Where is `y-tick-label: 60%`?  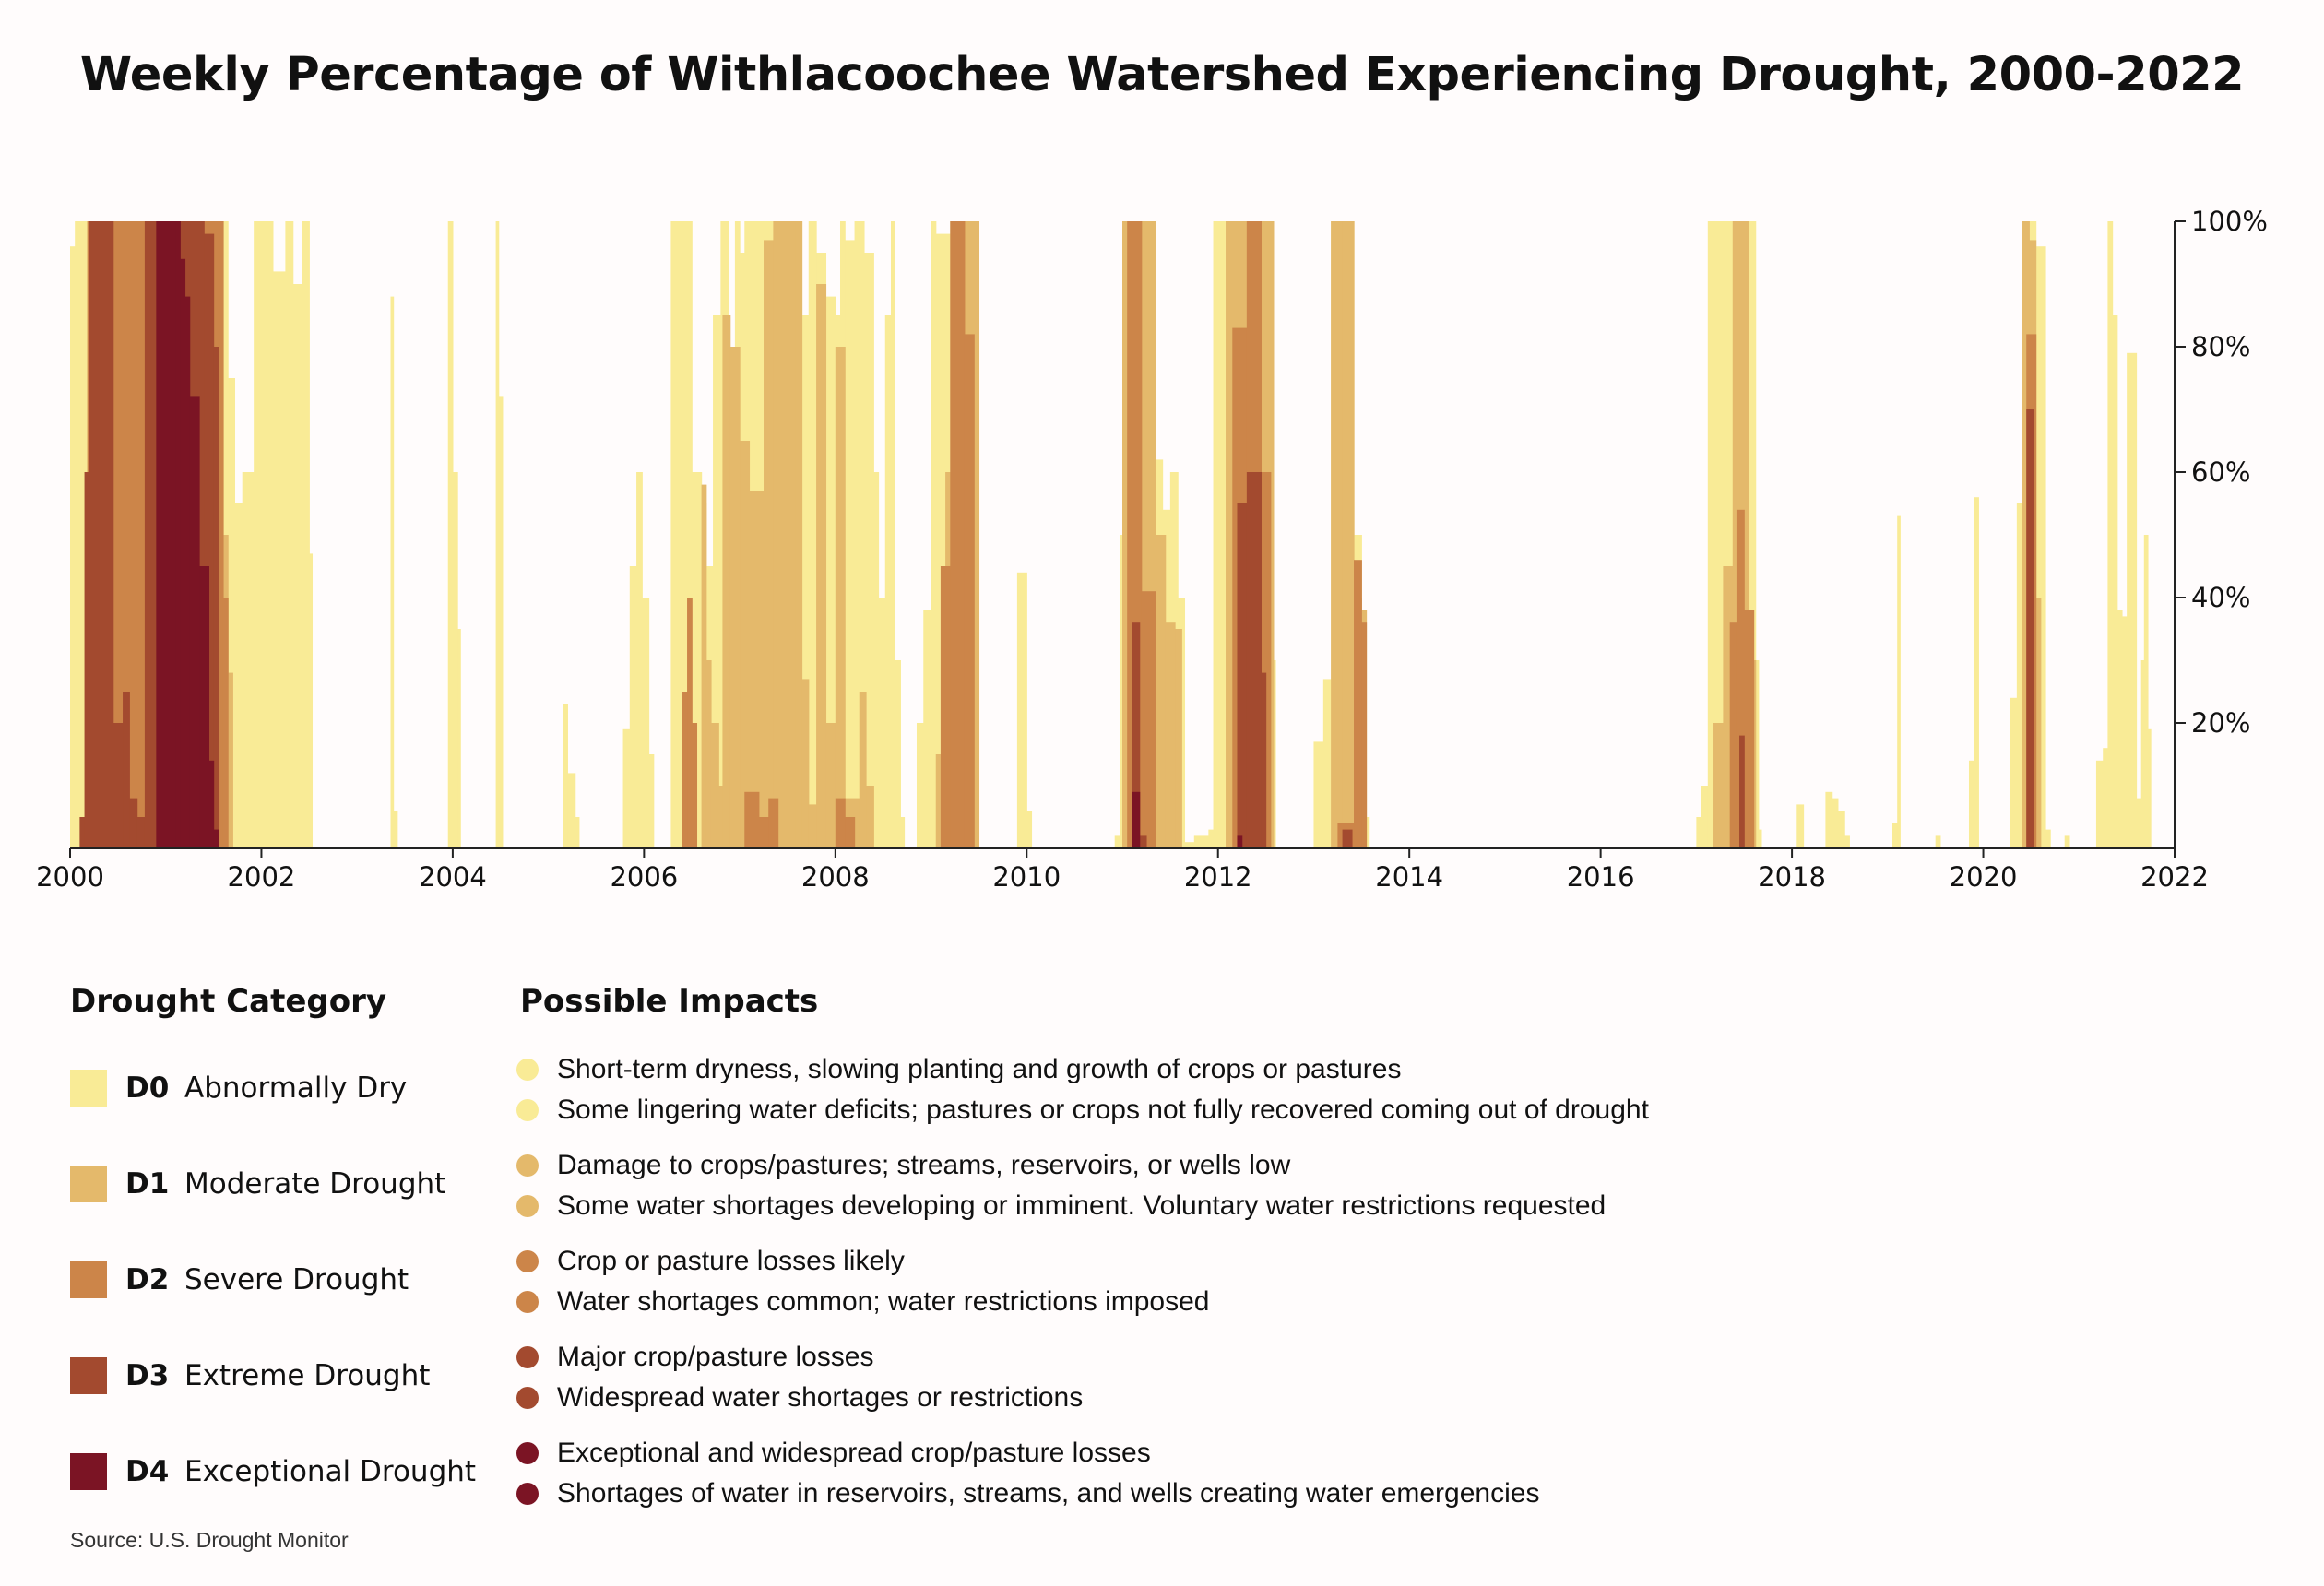
y-tick-label: 60% is located at coordinates (2220, 472).